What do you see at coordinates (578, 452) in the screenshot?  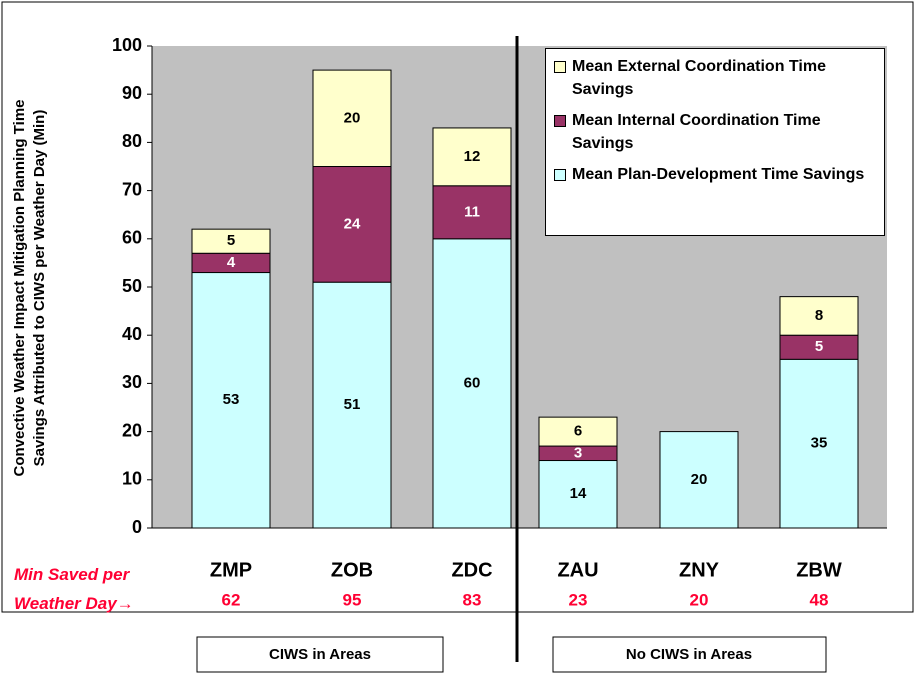 I see `value-label: 3` at bounding box center [578, 452].